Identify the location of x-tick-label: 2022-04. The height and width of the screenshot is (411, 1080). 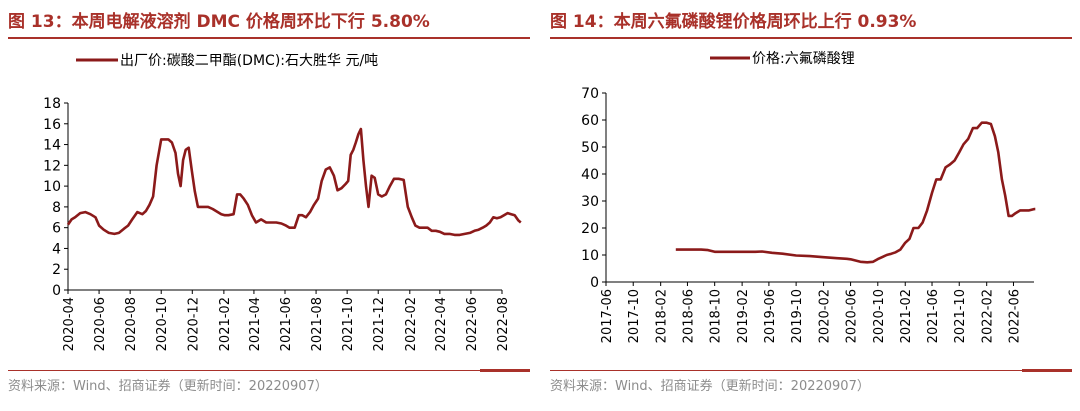
(441, 324).